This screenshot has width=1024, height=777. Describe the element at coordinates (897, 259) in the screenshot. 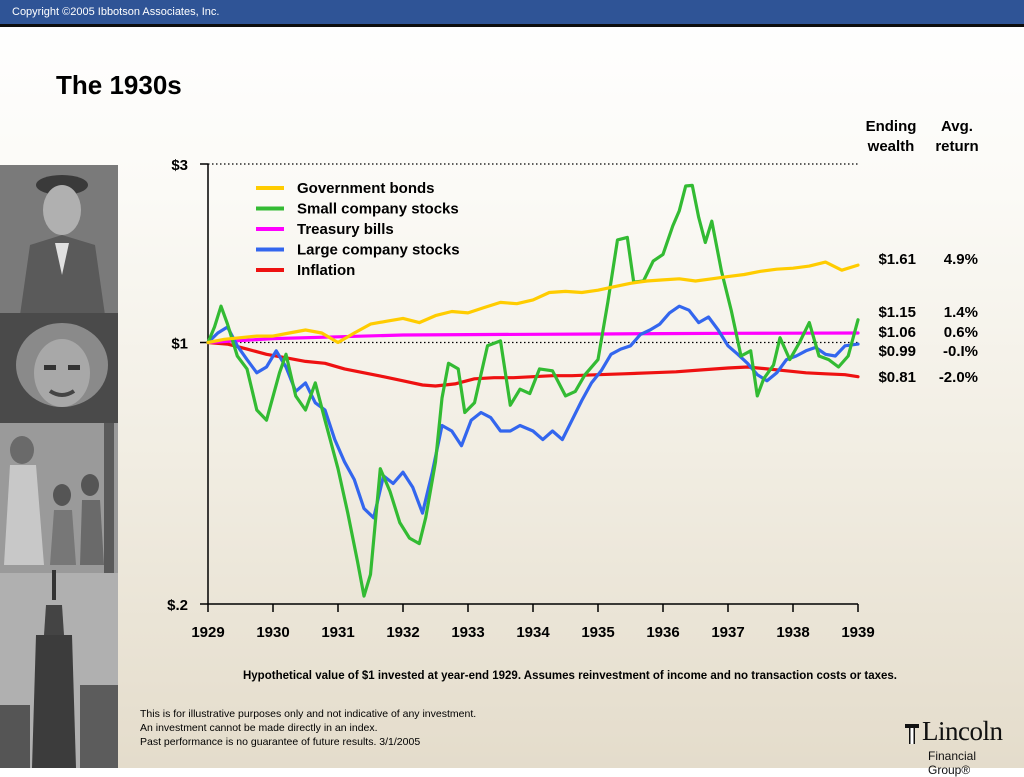

I see `ending-wealth-value: $1.61` at that location.